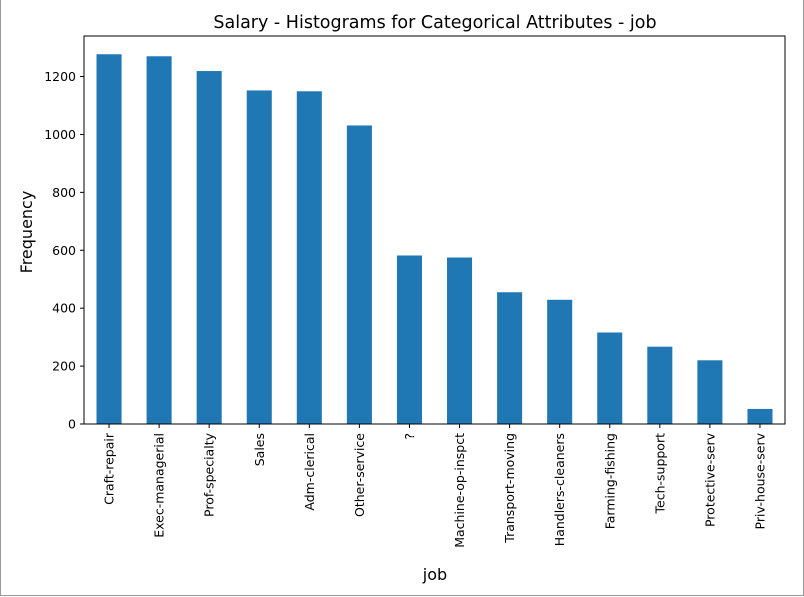 This screenshot has width=804, height=597. I want to click on y-tick-label-5: 1000, so click(60, 134).